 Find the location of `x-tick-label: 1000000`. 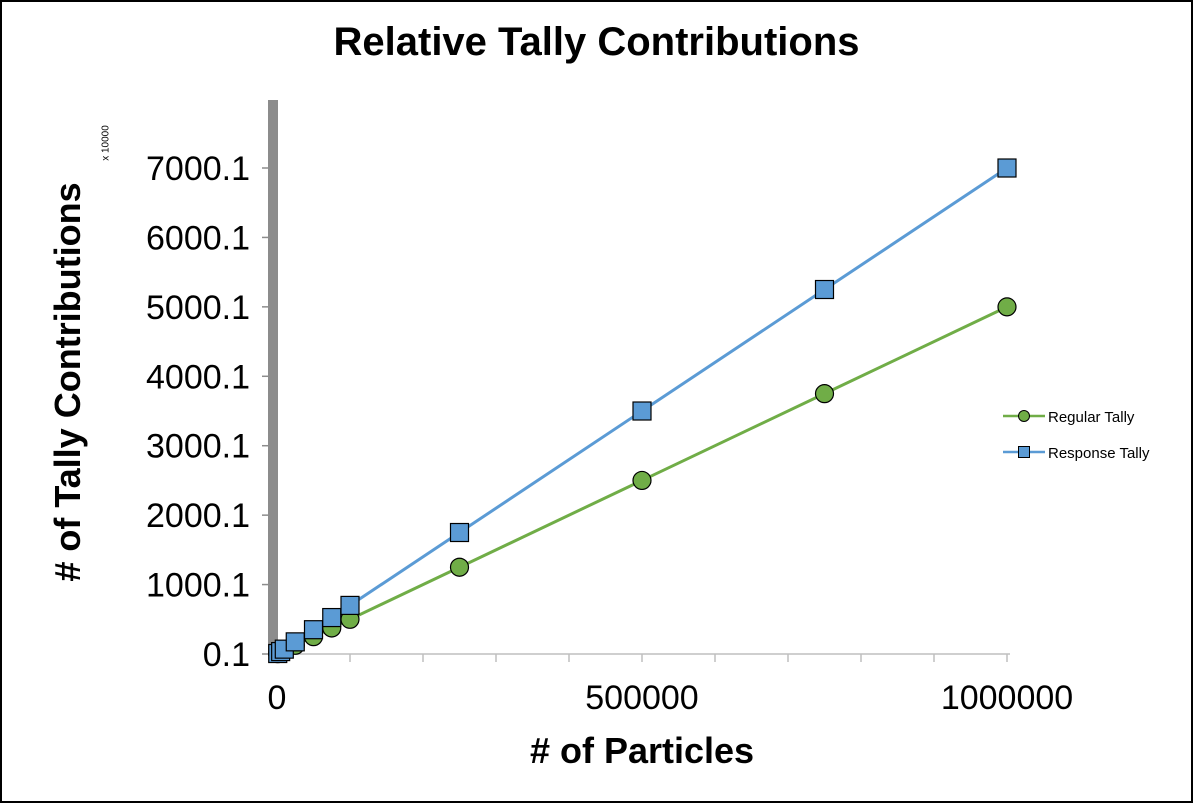

x-tick-label: 1000000 is located at coordinates (1007, 698).